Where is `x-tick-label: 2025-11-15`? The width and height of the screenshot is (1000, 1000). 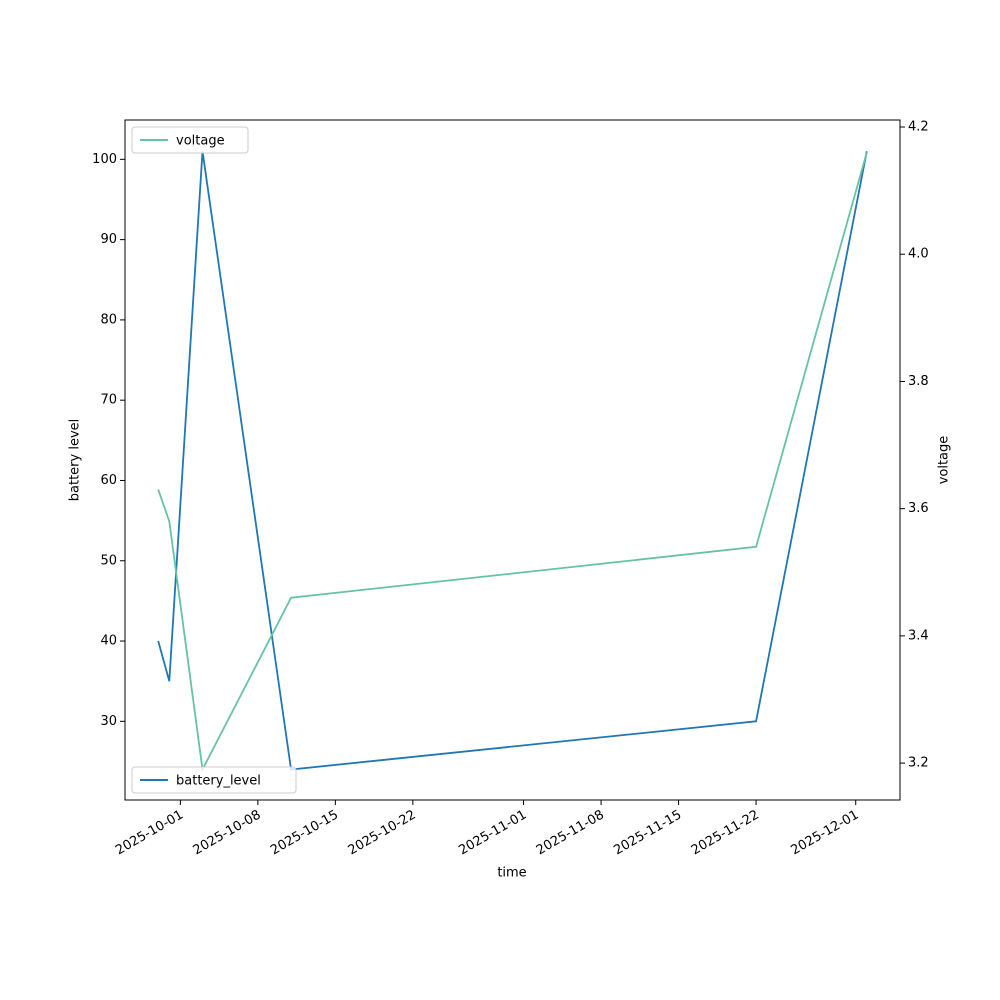
x-tick-label: 2025-11-15 is located at coordinates (647, 833).